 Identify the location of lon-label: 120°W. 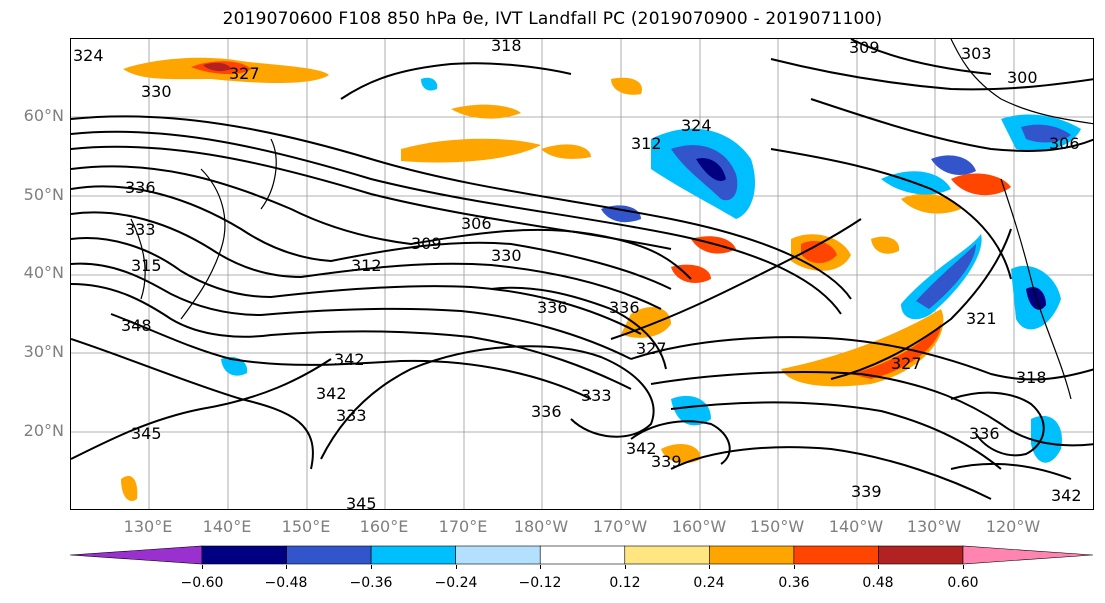
(1013, 526).